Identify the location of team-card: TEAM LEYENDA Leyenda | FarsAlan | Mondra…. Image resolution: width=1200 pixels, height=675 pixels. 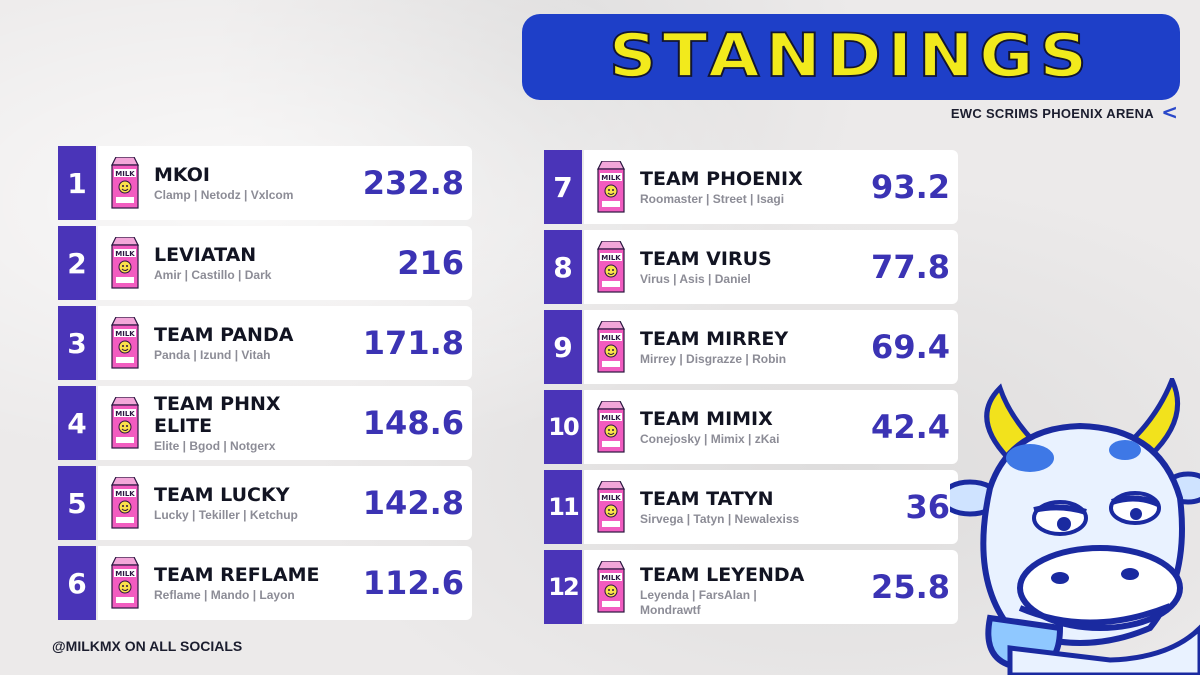
(771, 587).